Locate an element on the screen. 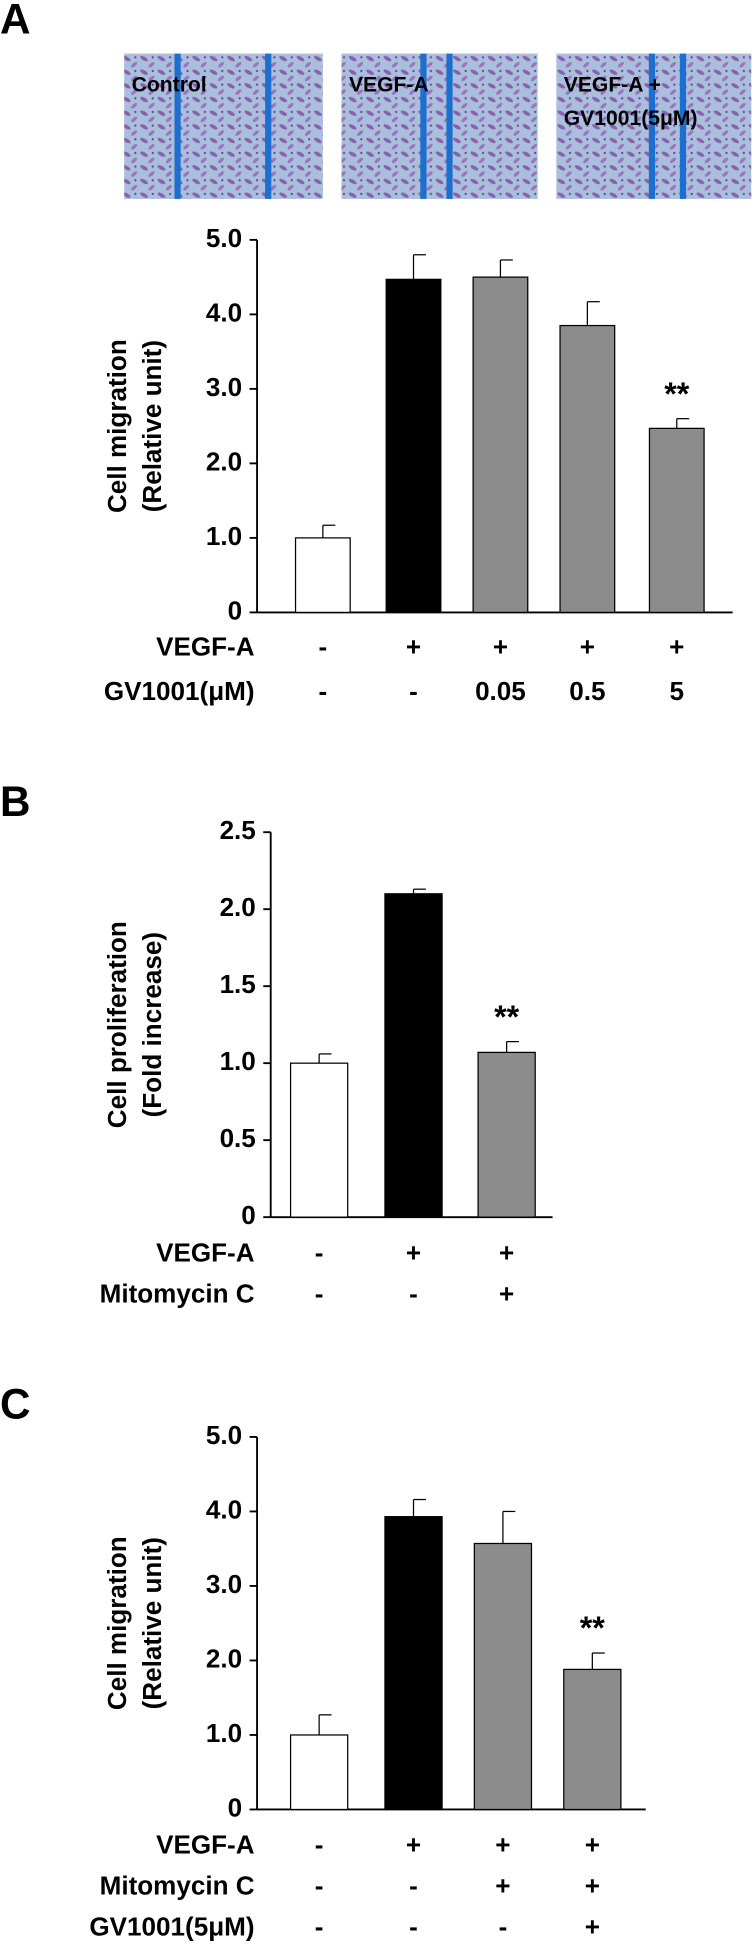 This screenshot has width=755, height=1950. condition-cell: 5 is located at coordinates (677, 691).